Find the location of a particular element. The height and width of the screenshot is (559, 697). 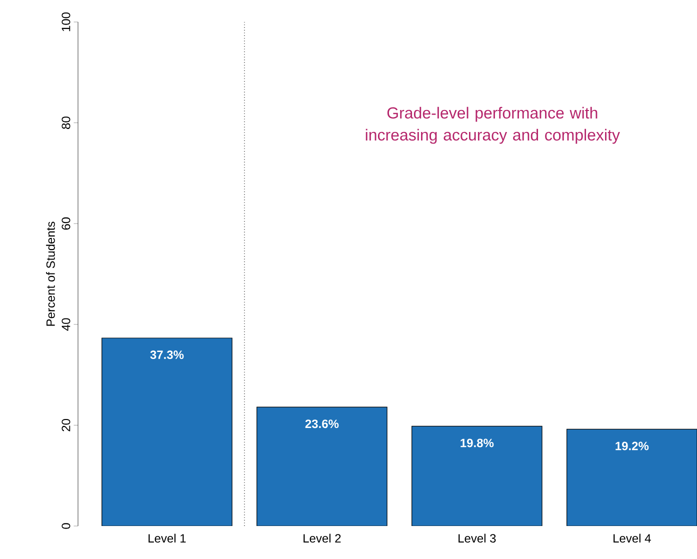

x-tick-label: Level 1 is located at coordinates (167, 538).